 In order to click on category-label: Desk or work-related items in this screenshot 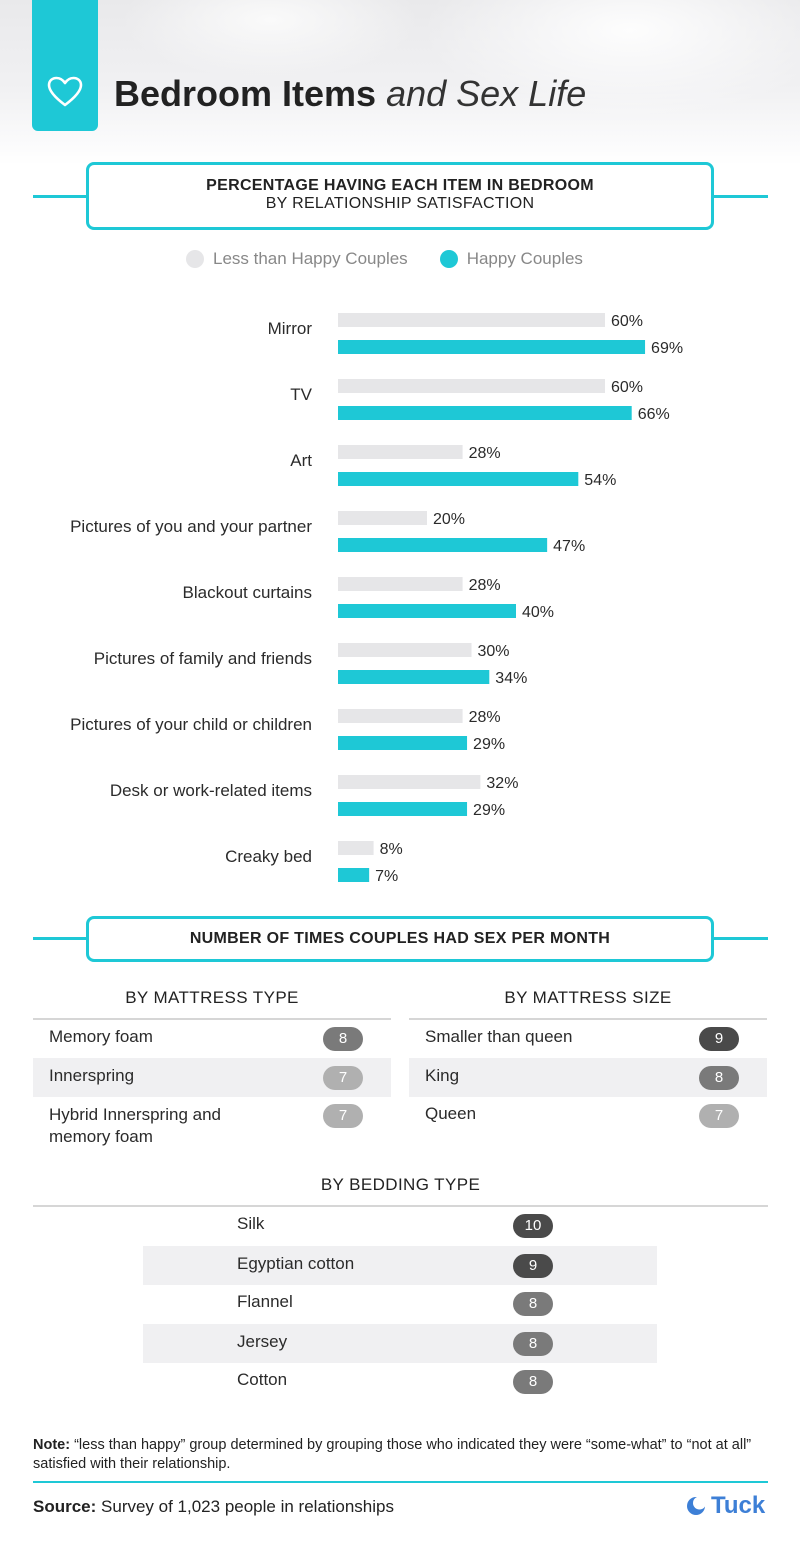, I will do `click(211, 790)`.